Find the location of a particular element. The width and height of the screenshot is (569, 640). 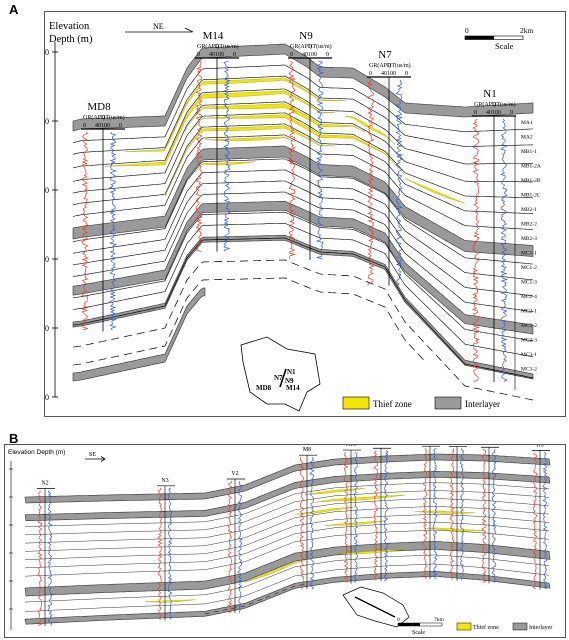

axis-title: Elevation Depth (m) is located at coordinates (36, 452).